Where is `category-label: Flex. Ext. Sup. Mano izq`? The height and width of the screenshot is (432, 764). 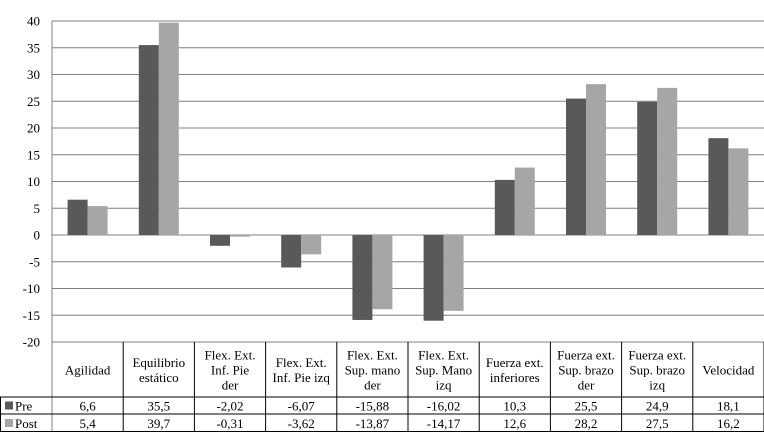 category-label: Flex. Ext. Sup. Mano izq is located at coordinates (443, 370).